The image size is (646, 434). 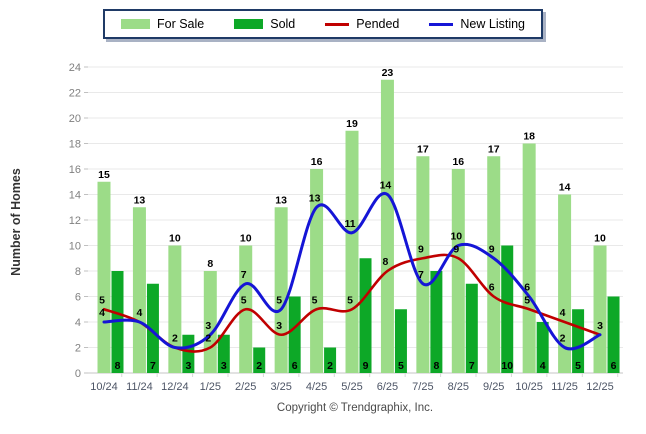 What do you see at coordinates (153, 366) in the screenshot?
I see `sold-value-label: 7` at bounding box center [153, 366].